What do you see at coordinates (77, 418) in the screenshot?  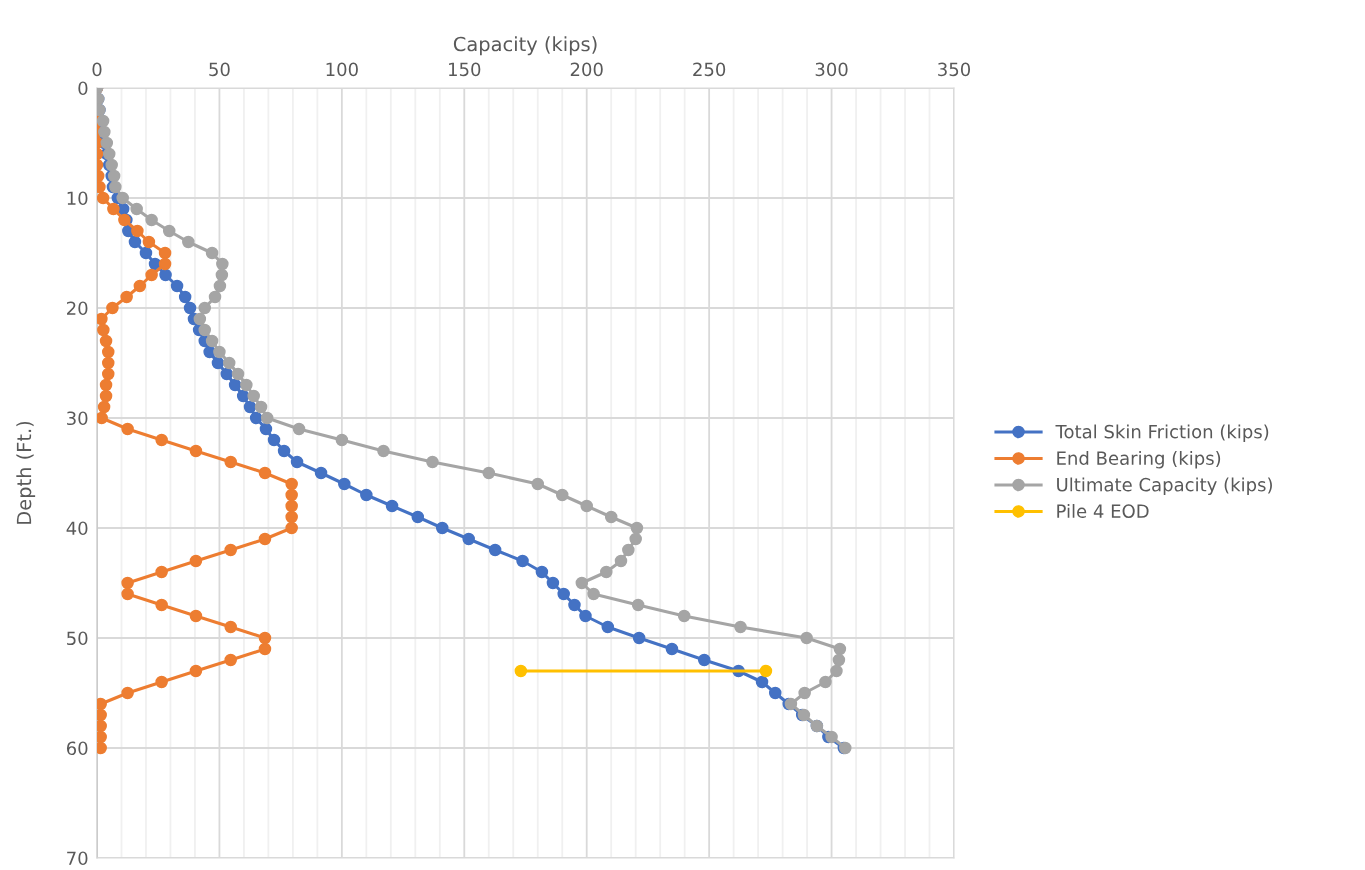 I see `y-tick-label: 30` at bounding box center [77, 418].